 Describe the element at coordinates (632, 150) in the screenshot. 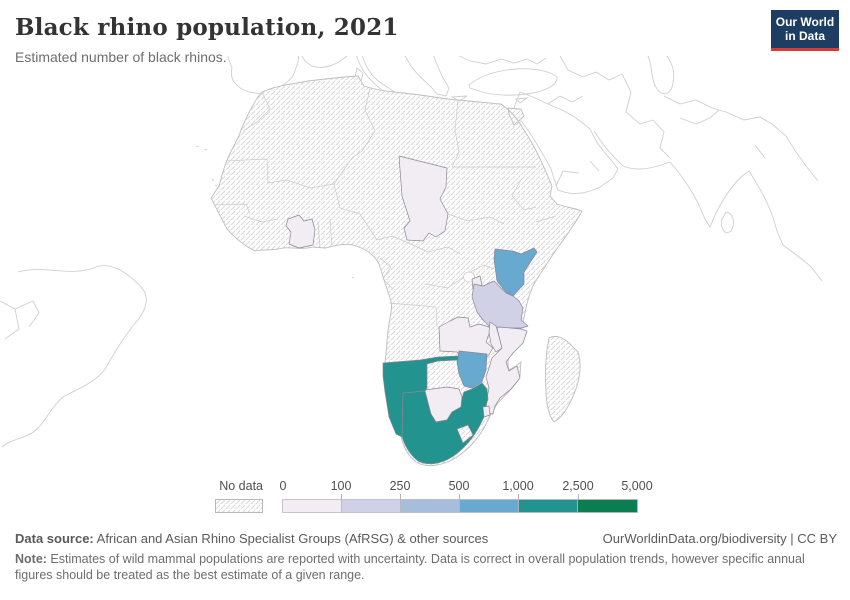

I see `iran-coast` at that location.